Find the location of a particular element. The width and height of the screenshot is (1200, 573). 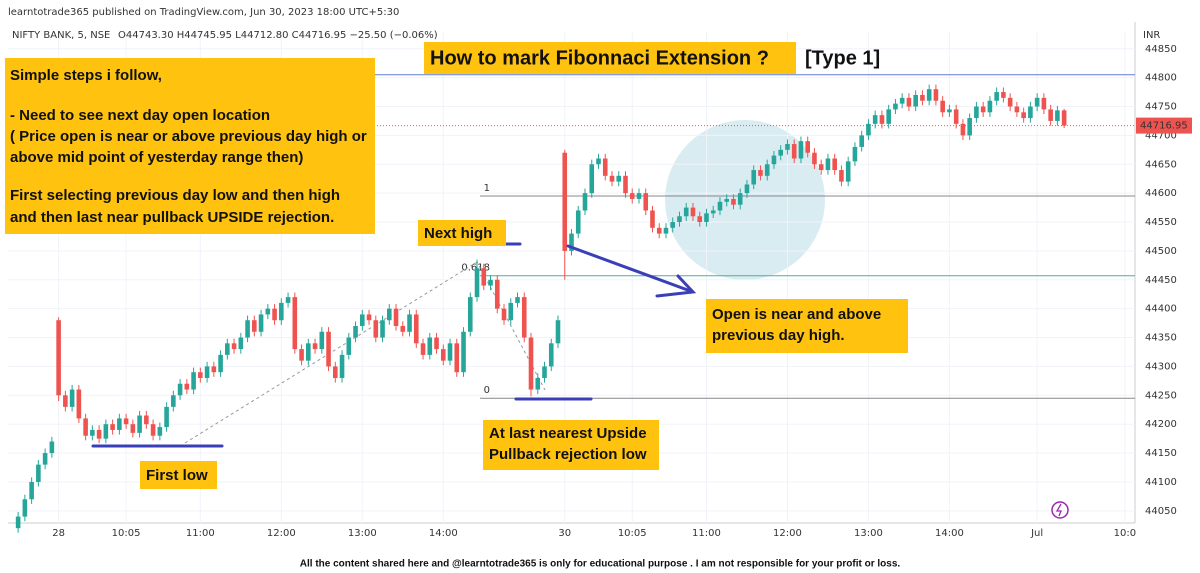

y-tick-label: 44700 is located at coordinates (1161, 135).